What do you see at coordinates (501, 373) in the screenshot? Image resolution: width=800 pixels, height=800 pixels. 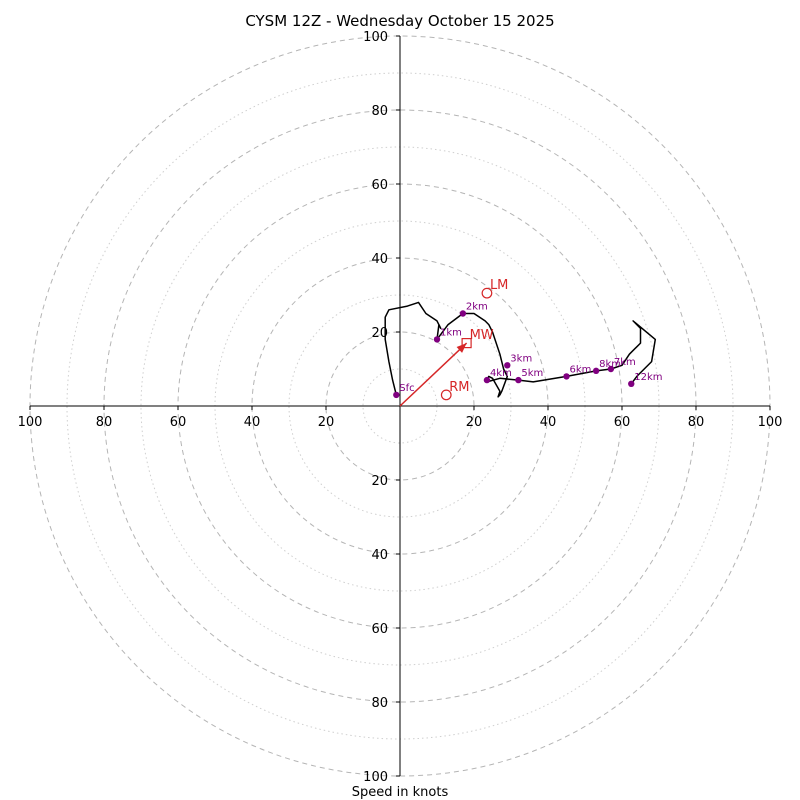 I see `height-label: 4km` at bounding box center [501, 373].